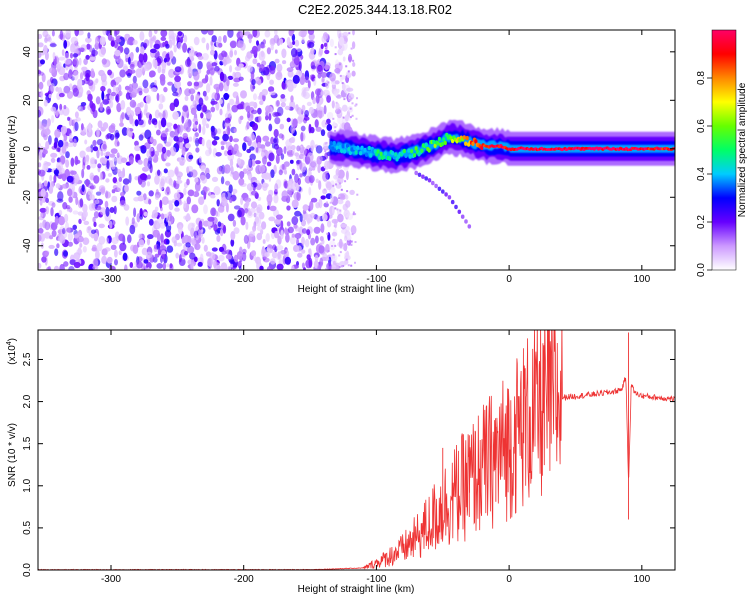 The height and width of the screenshot is (605, 750). Describe the element at coordinates (701, 174) in the screenshot. I see `colorbar-tick-label: 0.4` at that location.